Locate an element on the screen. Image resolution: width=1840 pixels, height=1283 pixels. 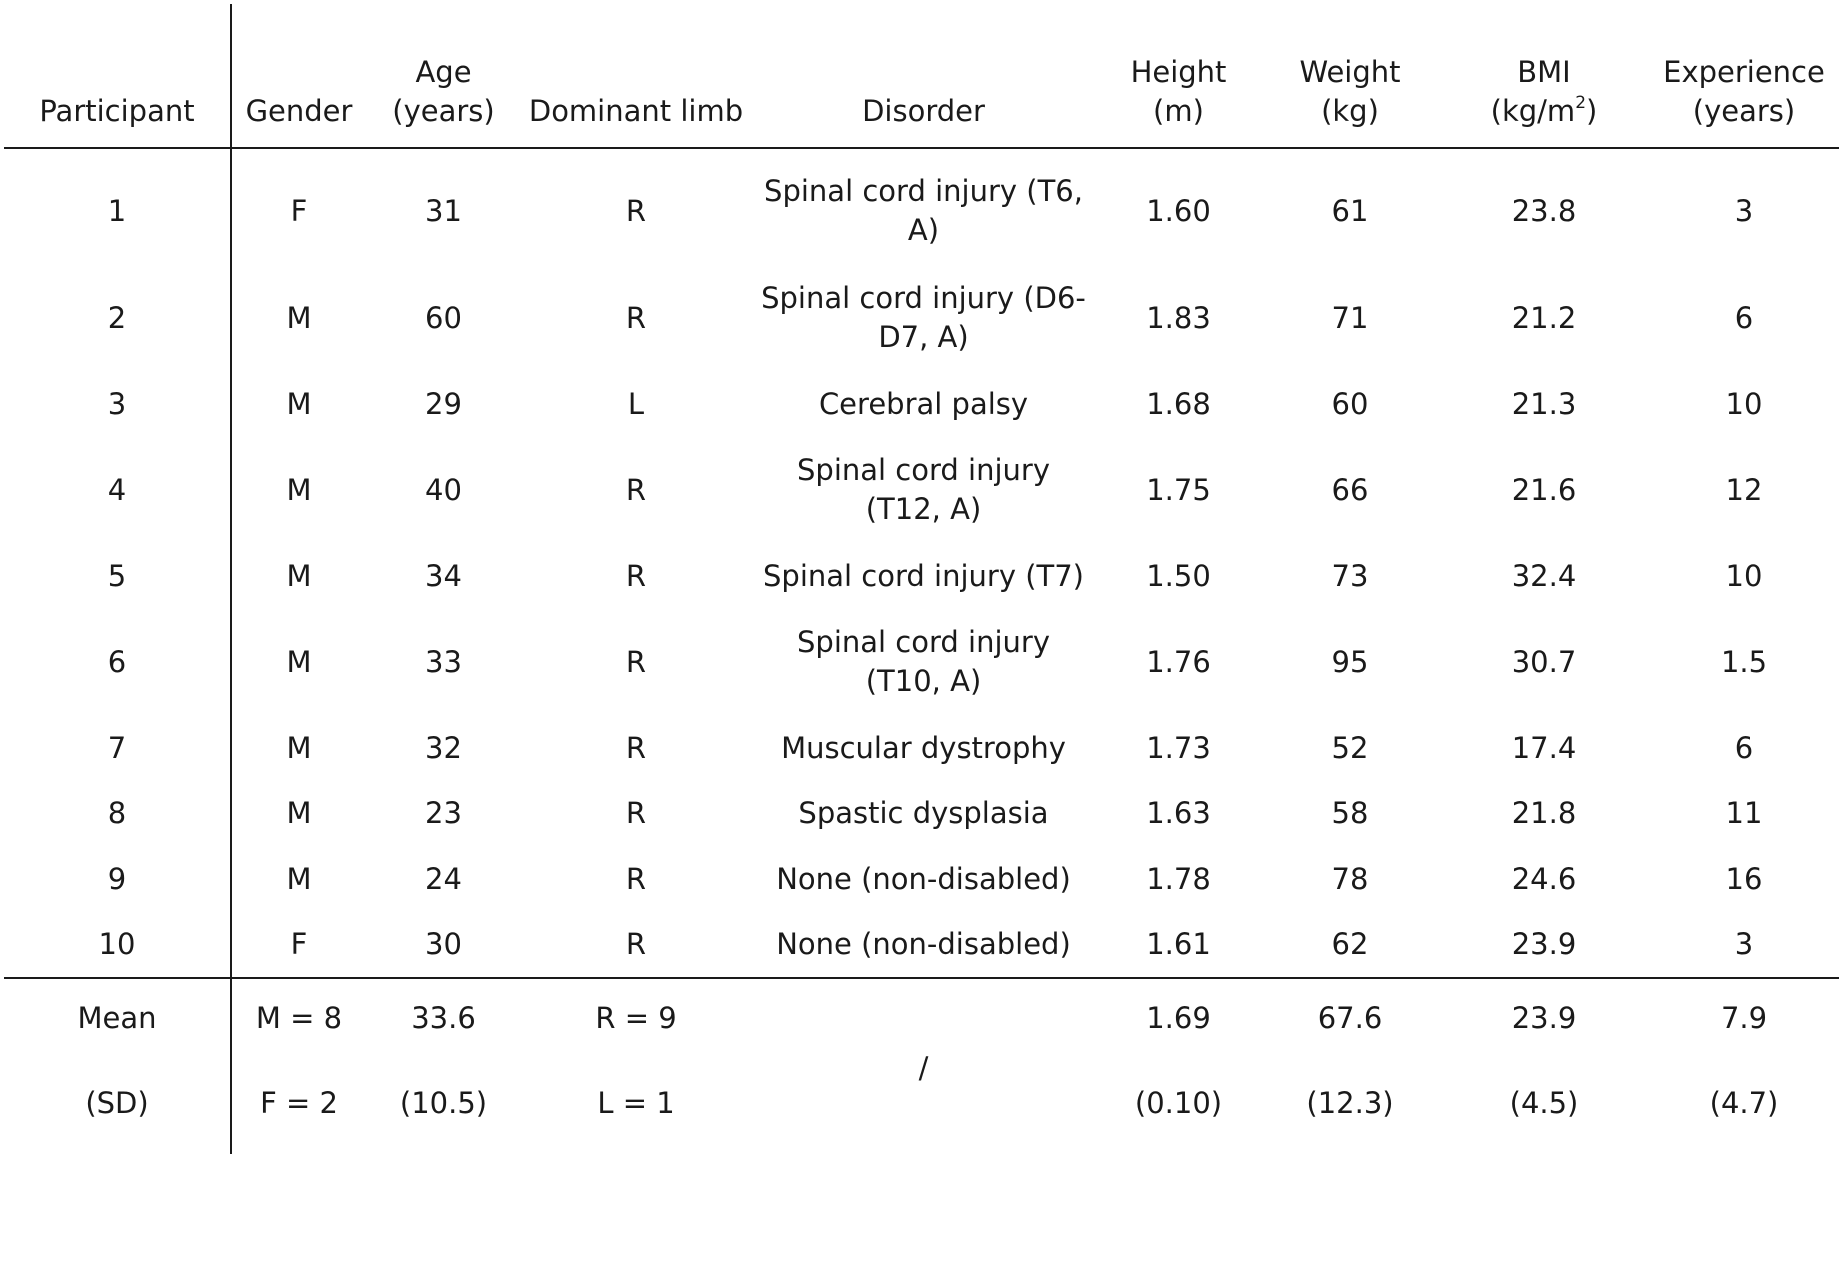
cell-participant: 10 is located at coordinates (118, 945).